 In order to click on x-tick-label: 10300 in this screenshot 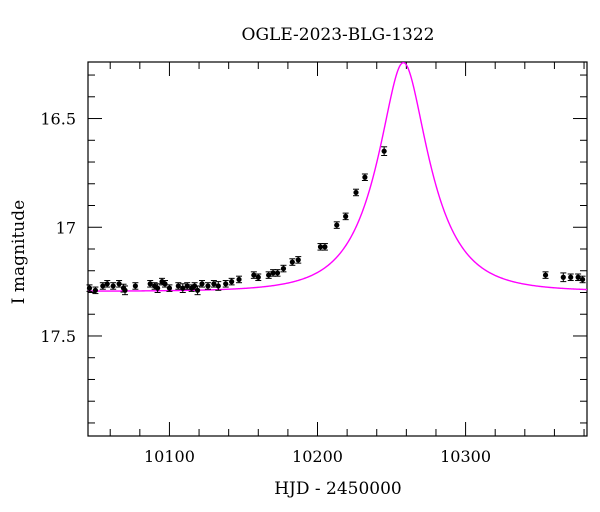, I will do `click(465, 456)`.